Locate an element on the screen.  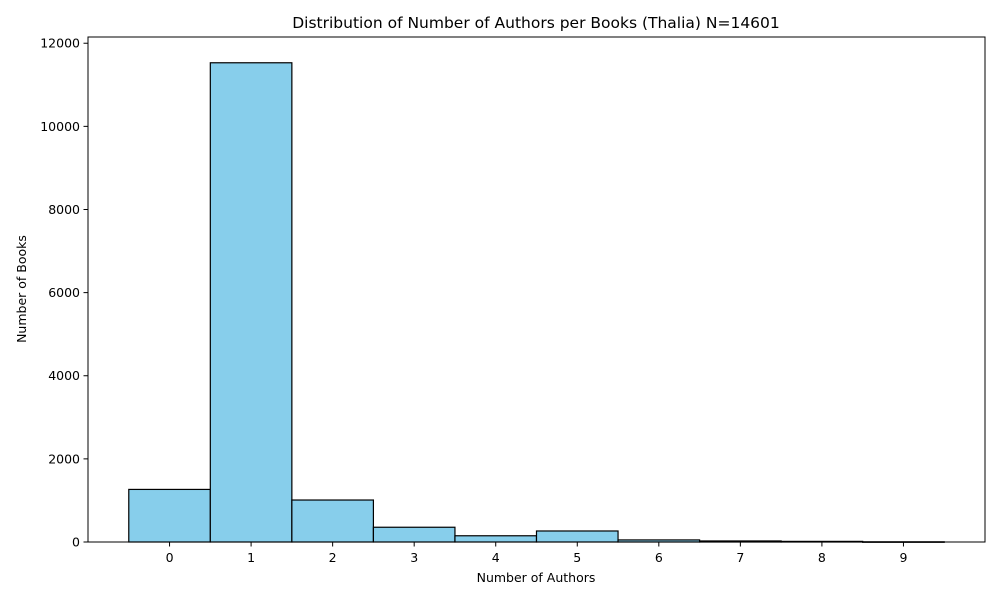
x-tick-label: 7 is located at coordinates (740, 557).